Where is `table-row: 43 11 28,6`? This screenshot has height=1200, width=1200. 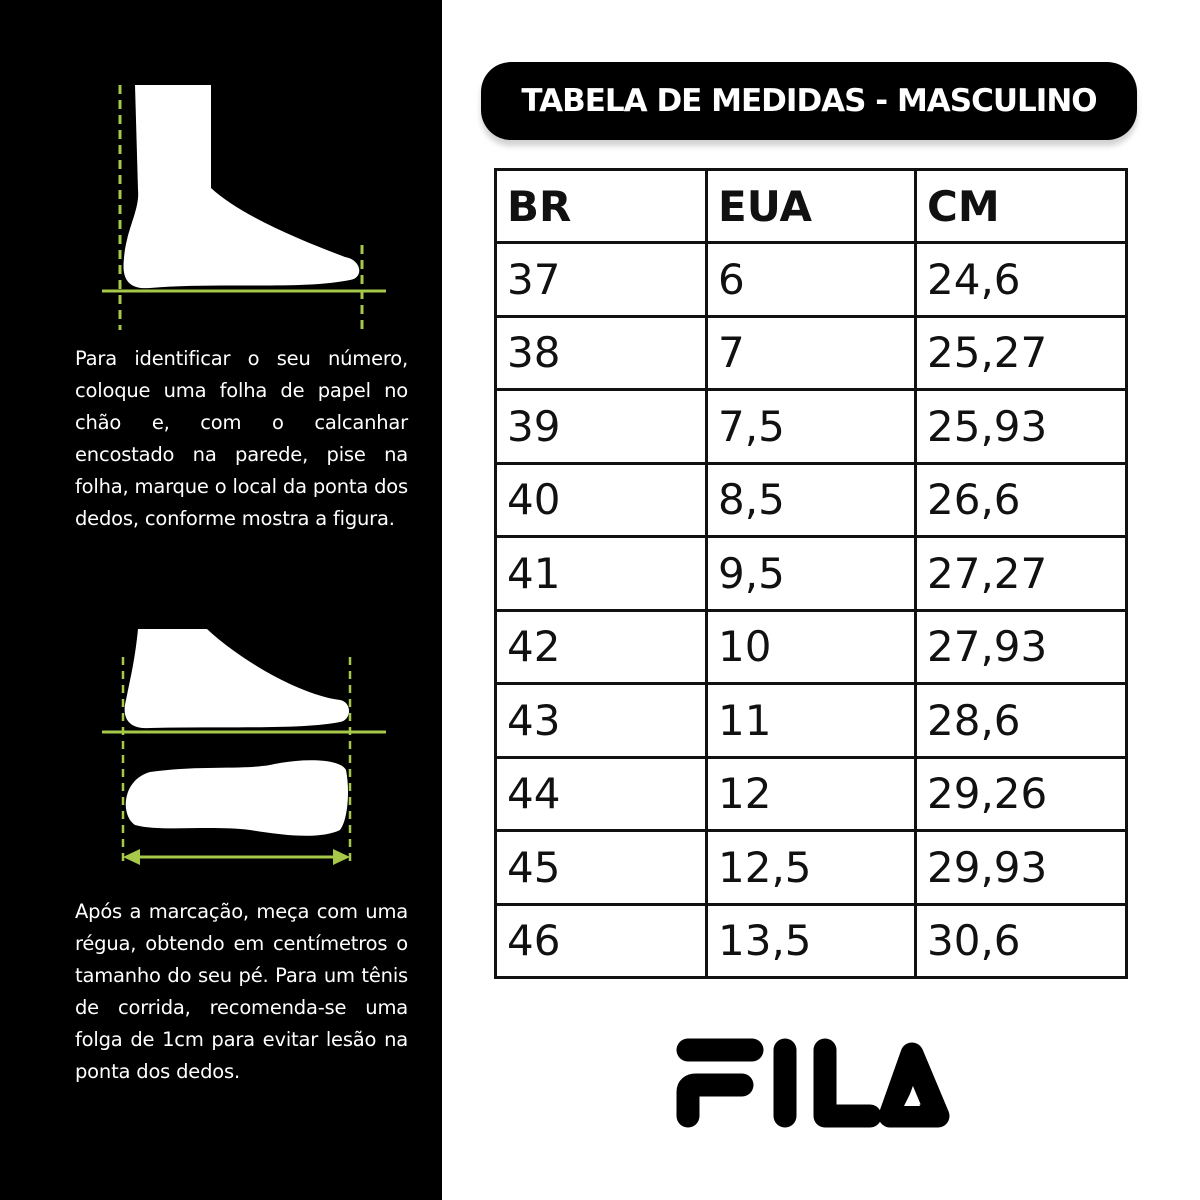
table-row: 43 11 28,6 is located at coordinates (811, 720).